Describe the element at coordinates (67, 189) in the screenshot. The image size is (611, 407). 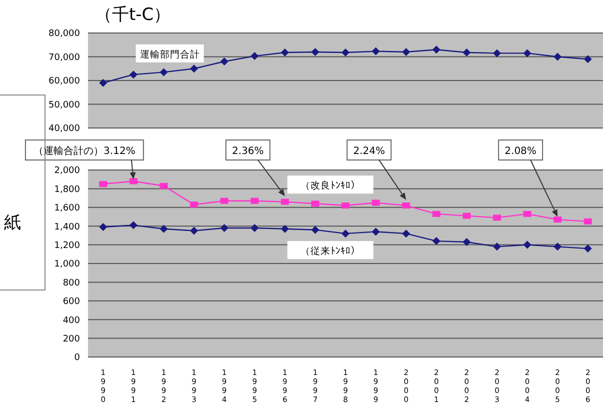
I see `y-tick-label: 1,800` at that location.